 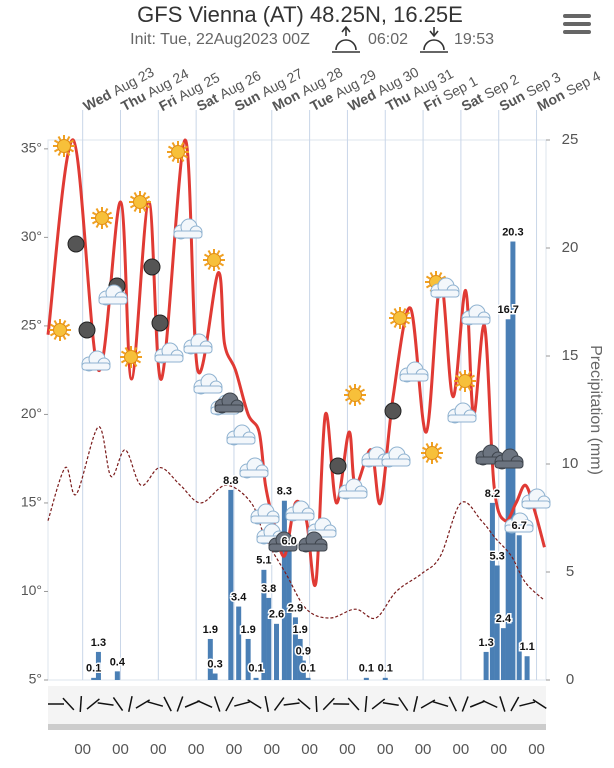 What do you see at coordinates (276, 615) in the screenshot?
I see `precip-label: 2.6` at bounding box center [276, 615].